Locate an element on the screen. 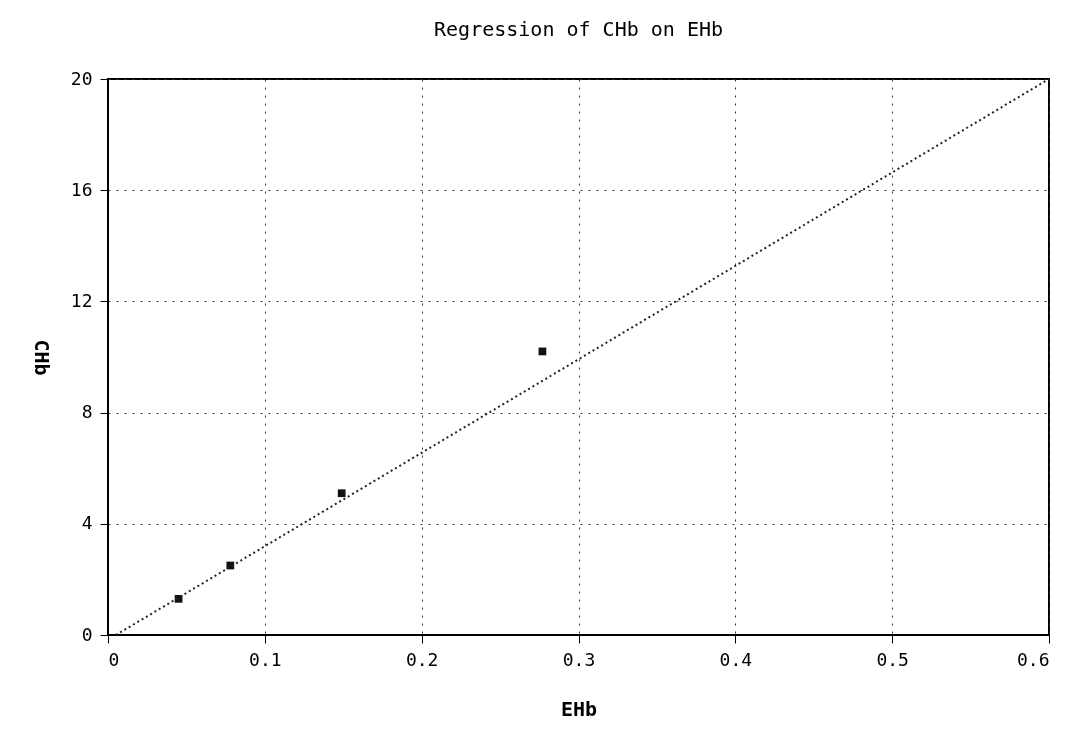 This screenshot has height=739, width=1090. x-tick-label: 0.3 is located at coordinates (579, 659).